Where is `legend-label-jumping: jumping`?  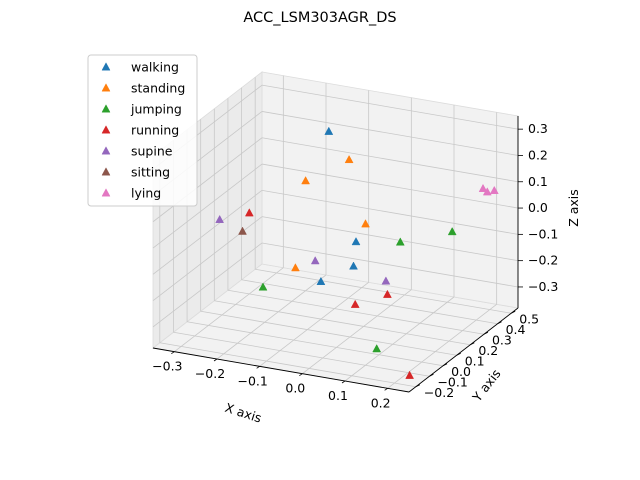
legend-label-jumping: jumping is located at coordinates (156, 109).